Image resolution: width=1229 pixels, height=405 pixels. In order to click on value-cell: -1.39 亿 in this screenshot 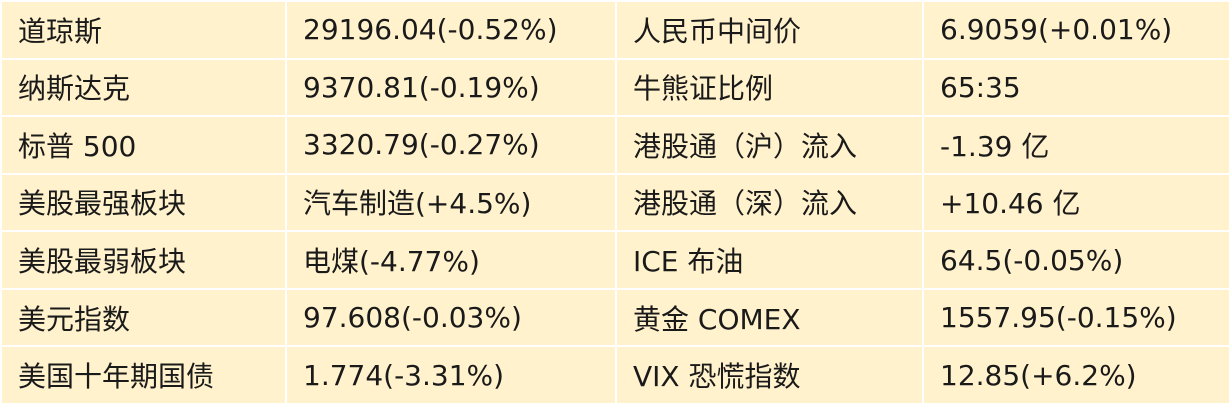, I will do `click(1075, 145)`.